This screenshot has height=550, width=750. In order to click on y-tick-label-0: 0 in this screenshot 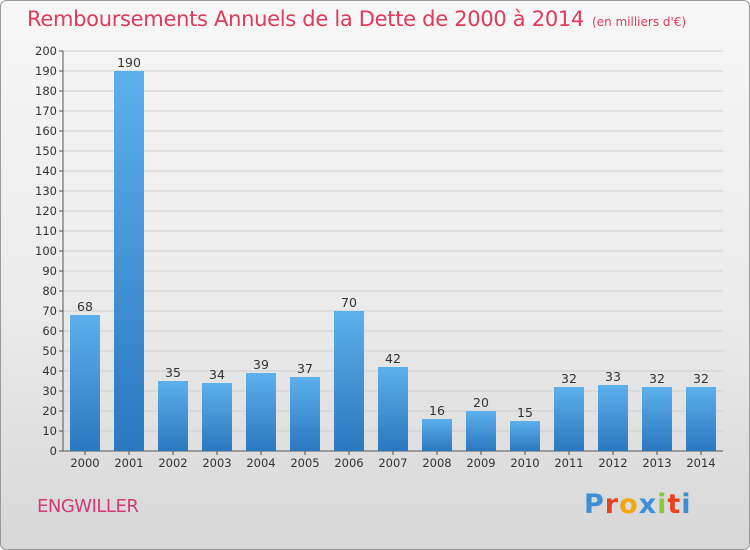, I will do `click(53, 451)`.